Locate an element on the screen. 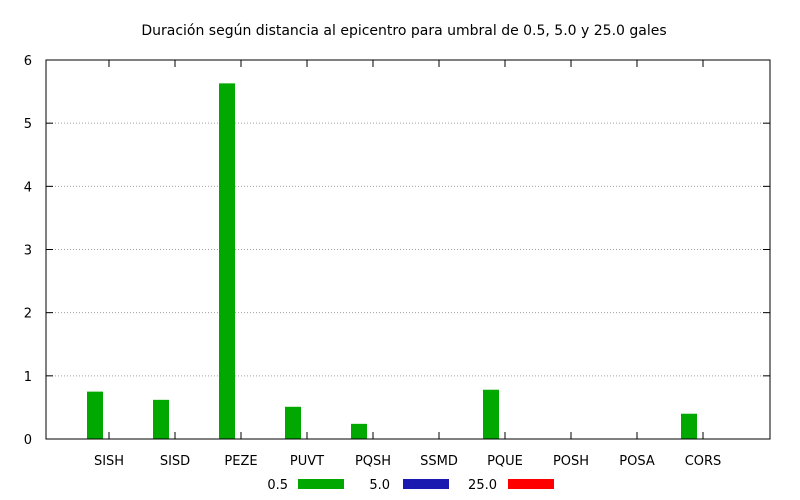  y-tick-label: 2 is located at coordinates (28, 314).